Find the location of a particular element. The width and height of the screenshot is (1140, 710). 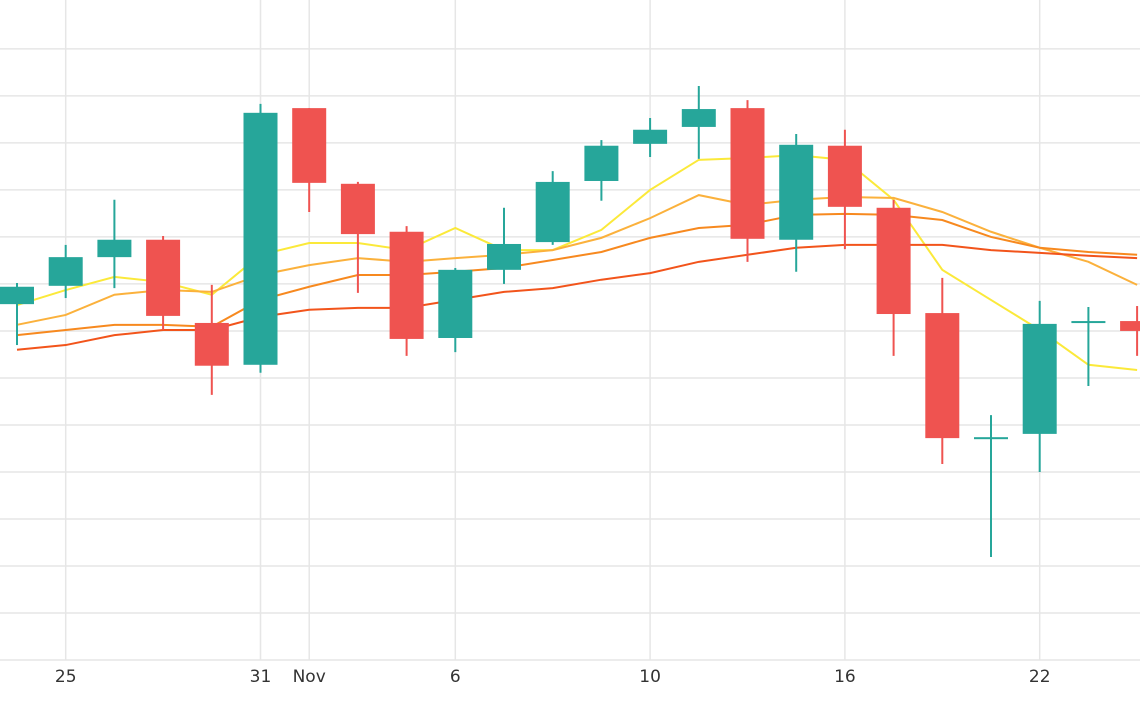

x-axis: 25 31 Nov 6 10 16 22 is located at coordinates (553, 677).